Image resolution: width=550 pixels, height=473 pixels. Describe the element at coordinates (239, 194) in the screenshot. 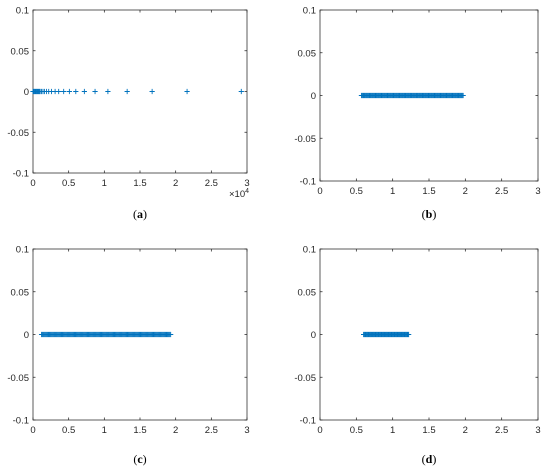

I see `x-exponent-label: ×10⁴` at that location.